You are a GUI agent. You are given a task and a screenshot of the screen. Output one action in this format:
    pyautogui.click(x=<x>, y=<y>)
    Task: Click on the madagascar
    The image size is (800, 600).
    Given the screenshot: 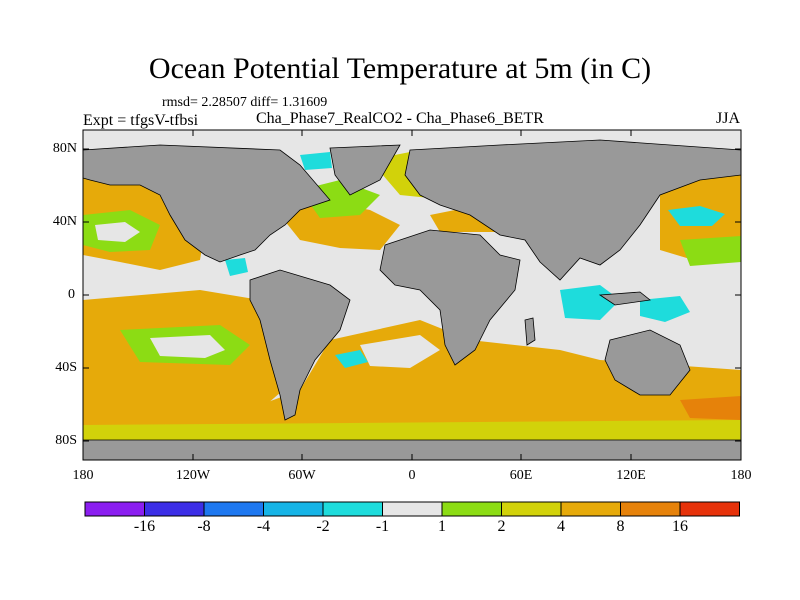 What is the action you would take?
    pyautogui.click(x=530, y=331)
    